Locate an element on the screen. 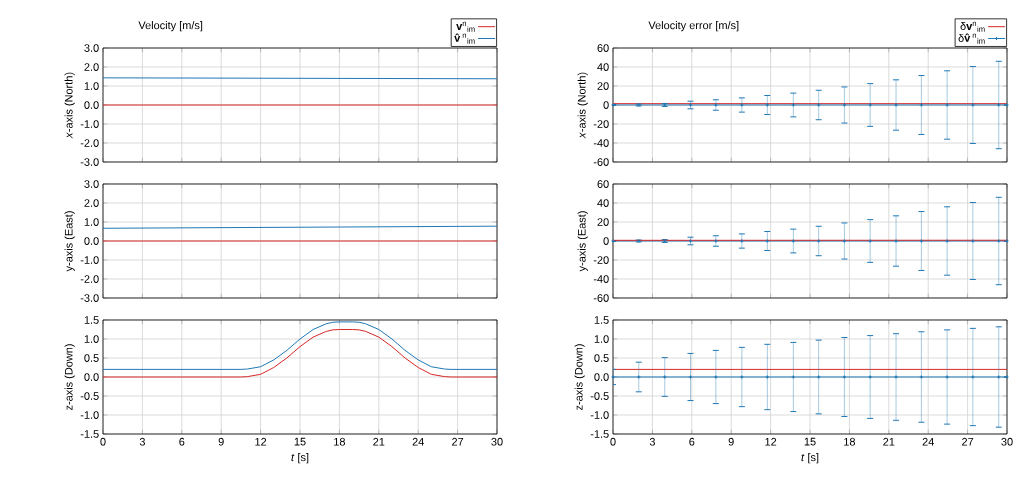 The width and height of the screenshot is (1024, 499). chart-title: Velocity [m/s] is located at coordinates (170, 26).